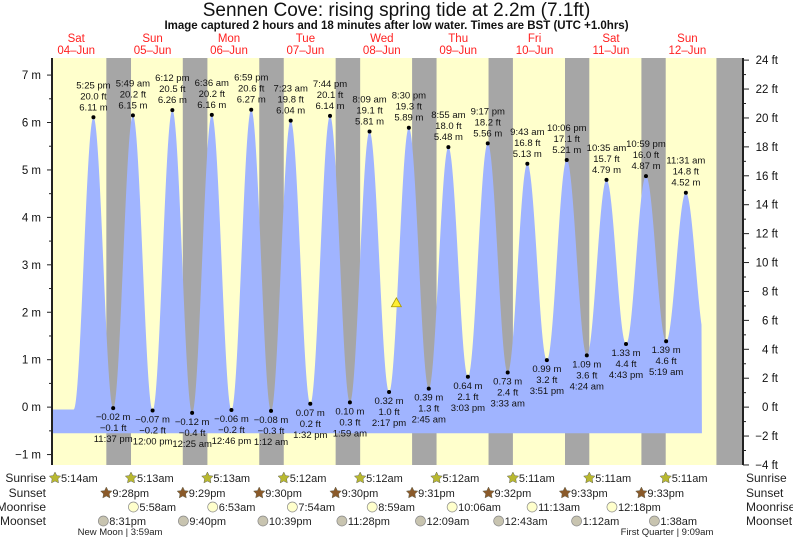 This screenshot has width=793, height=539. What do you see at coordinates (305, 39) in the screenshot?
I see `day-name-label: Tue` at bounding box center [305, 39].